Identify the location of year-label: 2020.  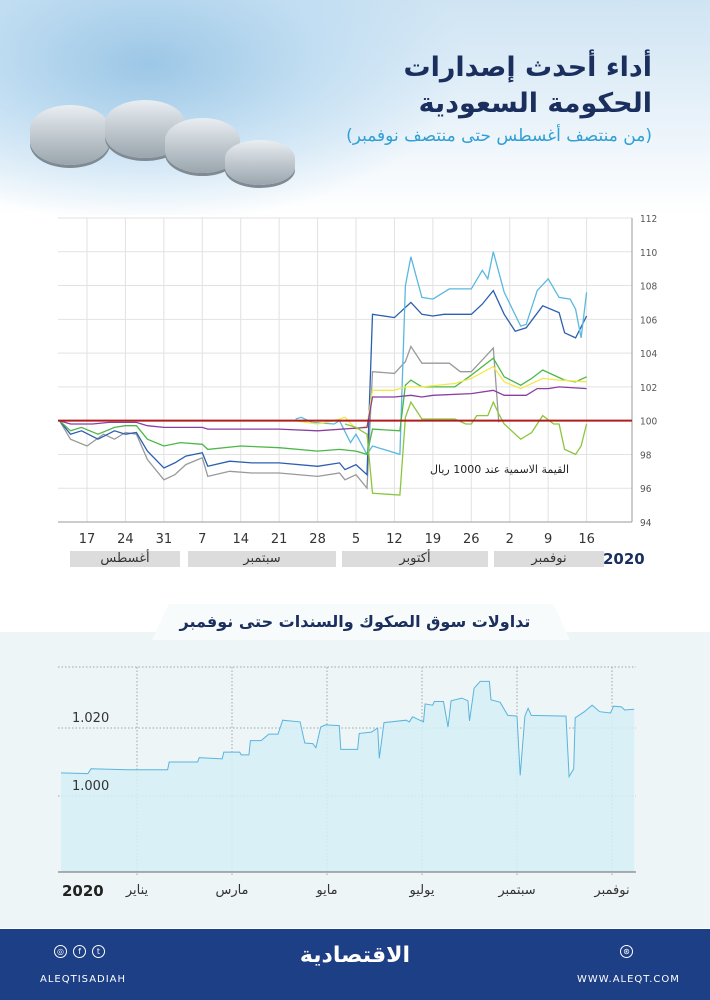
(624, 559).